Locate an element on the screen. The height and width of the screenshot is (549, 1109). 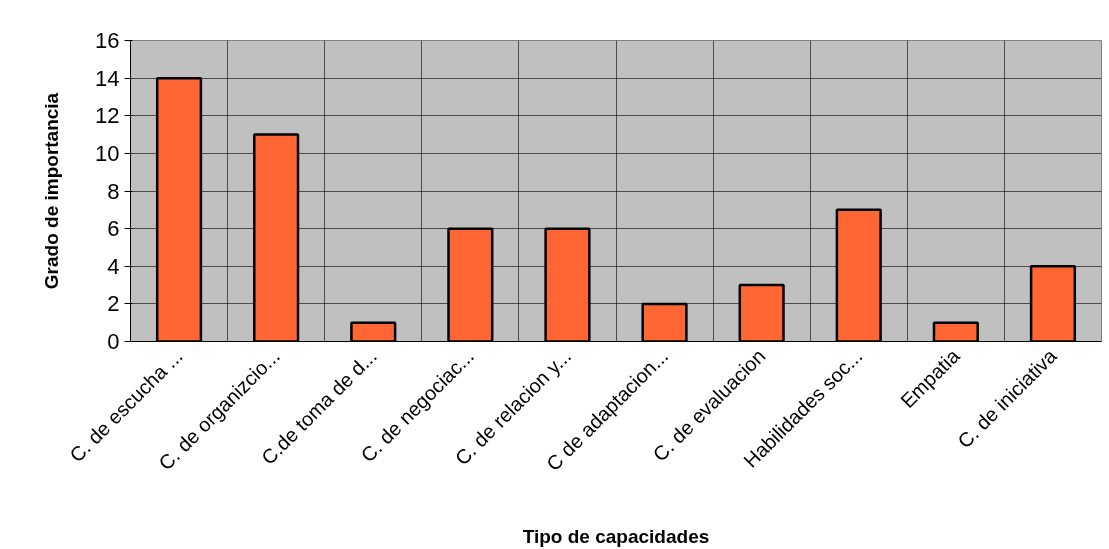
y-tick-label: 8 is located at coordinates (113, 191).